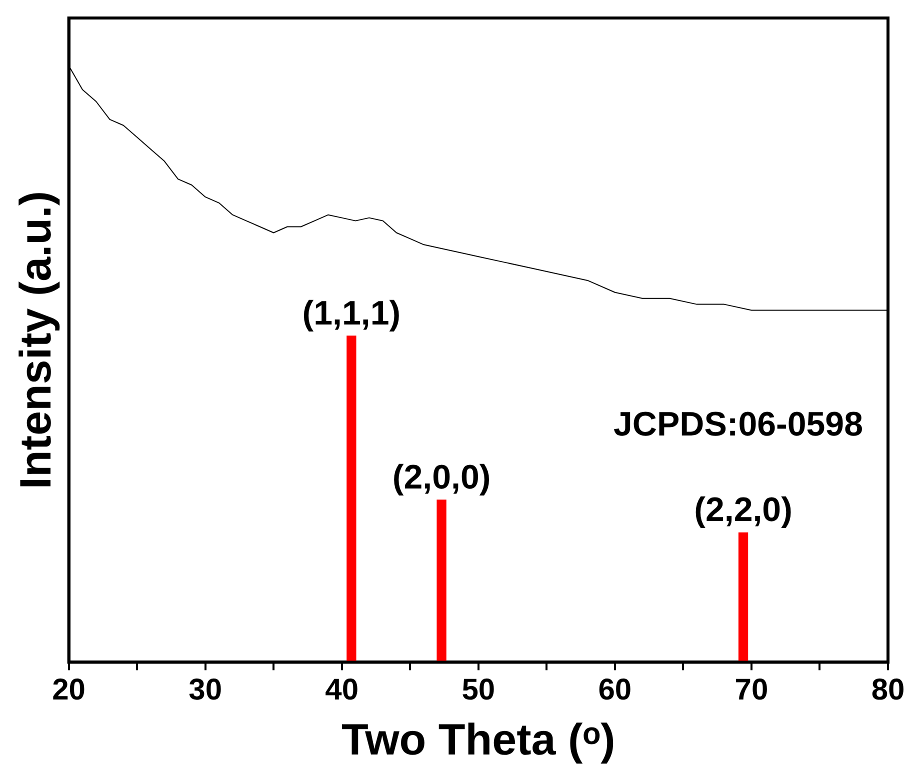 The width and height of the screenshot is (917, 784). Describe the element at coordinates (888, 689) in the screenshot. I see `x-tick-label: 80` at that location.